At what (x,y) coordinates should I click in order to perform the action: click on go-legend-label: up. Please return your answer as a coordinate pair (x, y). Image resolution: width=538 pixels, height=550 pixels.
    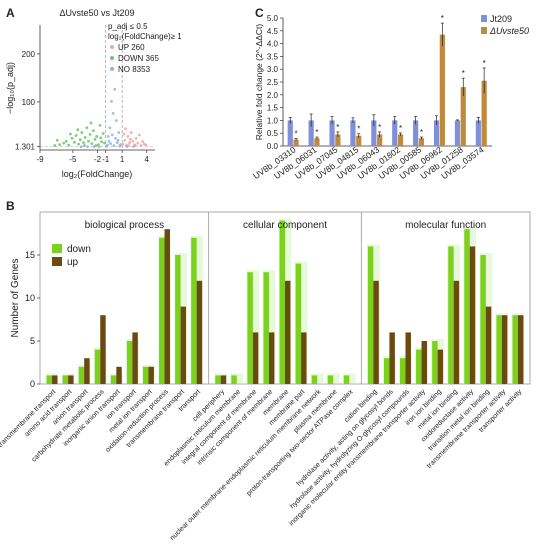
    Looking at the image, I should click on (73, 262).